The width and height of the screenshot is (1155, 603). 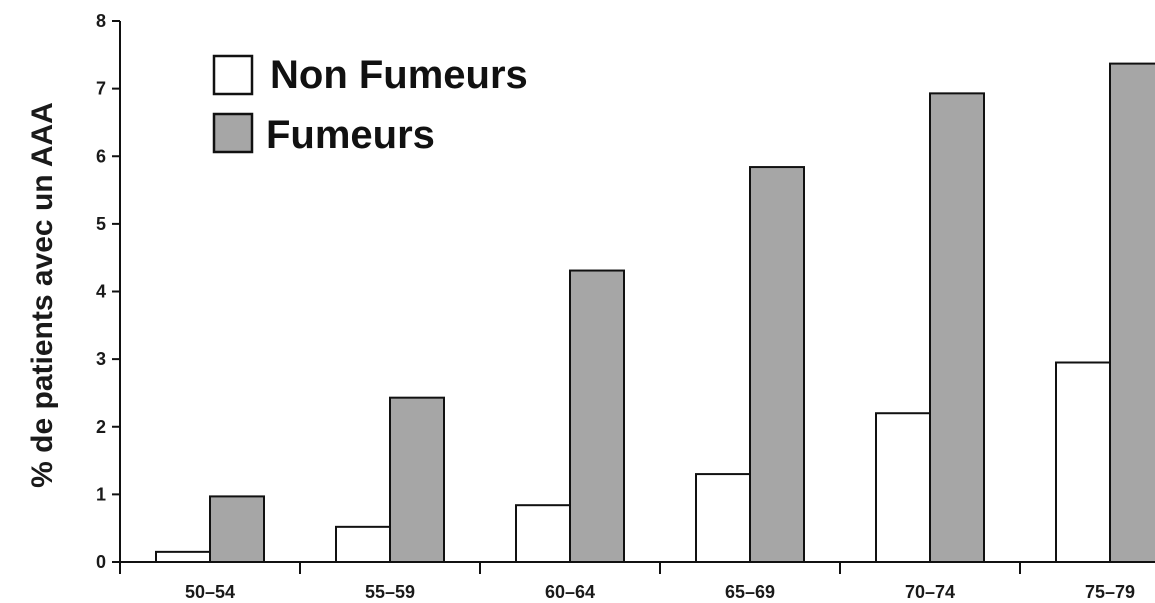 What do you see at coordinates (750, 592) in the screenshot?
I see `x-tick-label-65-69: 65–69` at bounding box center [750, 592].